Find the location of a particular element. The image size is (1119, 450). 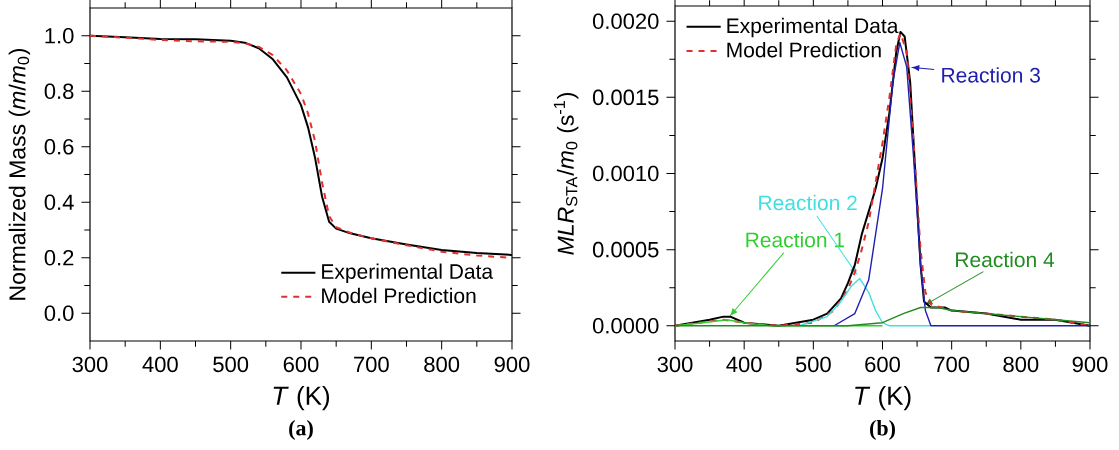

y-tick-label: 0.0010 is located at coordinates (625, 173).